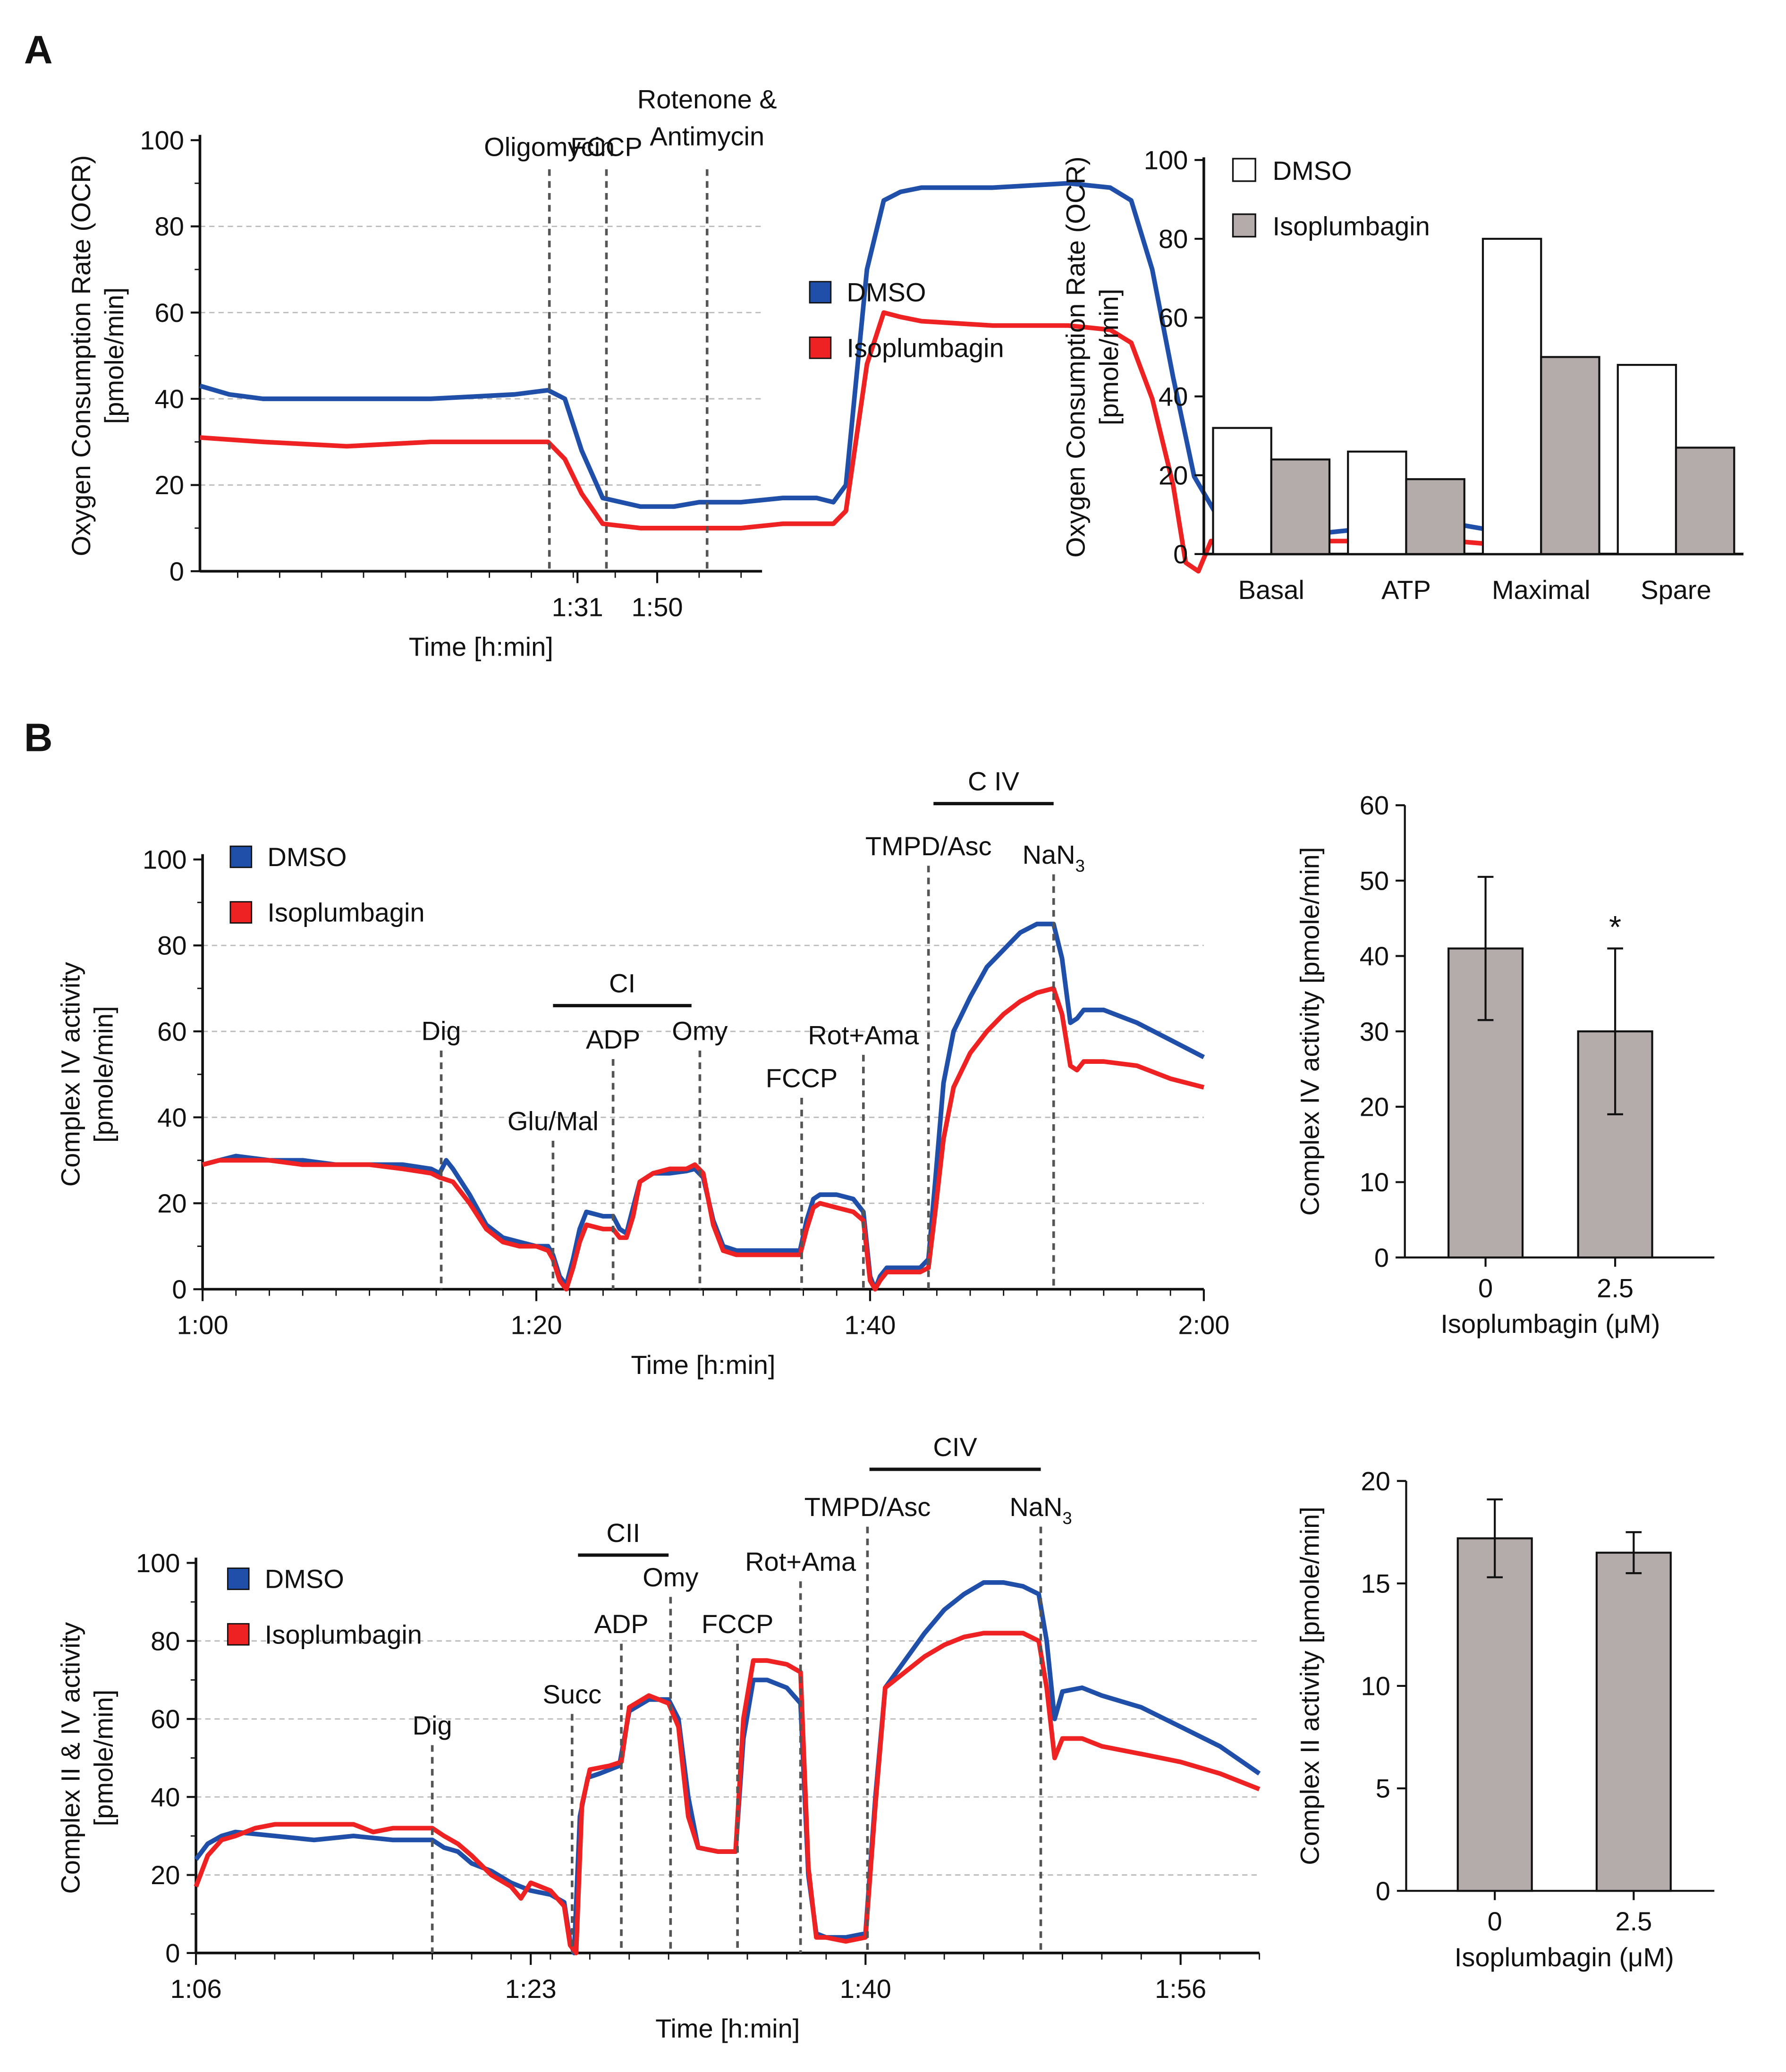  What do you see at coordinates (1406, 590) in the screenshot?
I see `x-tick-label: ATP` at bounding box center [1406, 590].